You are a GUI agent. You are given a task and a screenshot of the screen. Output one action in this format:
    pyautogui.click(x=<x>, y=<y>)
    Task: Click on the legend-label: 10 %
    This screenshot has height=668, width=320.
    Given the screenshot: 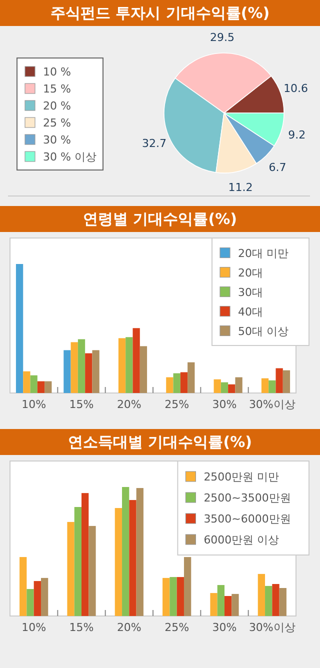 What is the action you would take?
    pyautogui.click(x=57, y=72)
    